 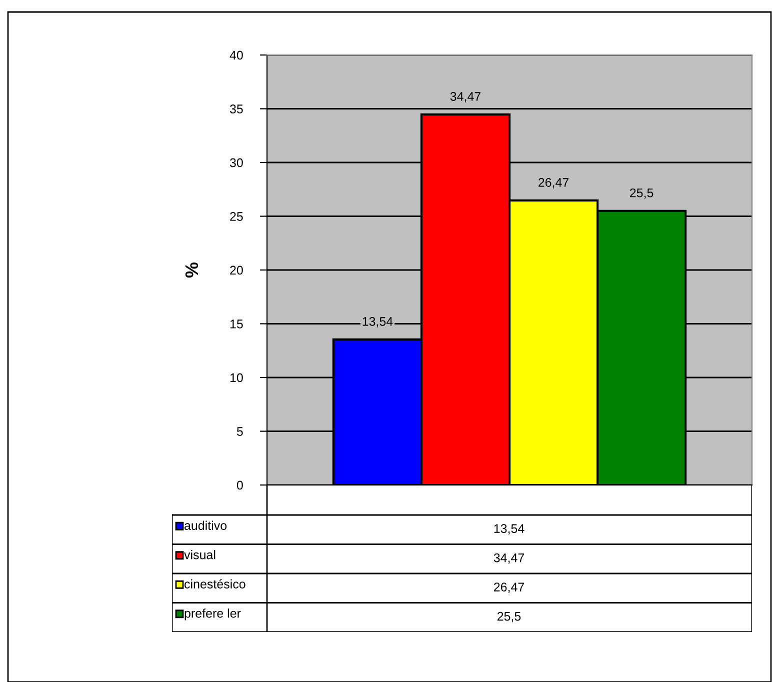 I want to click on text: 26,47, so click(x=509, y=587).